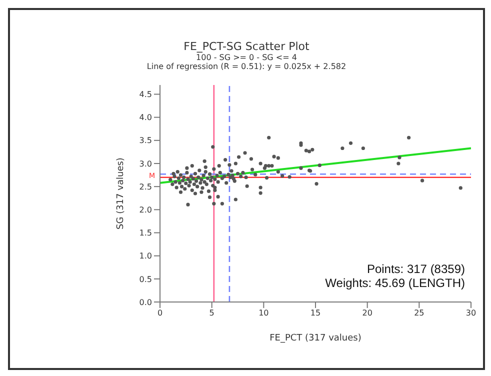  I want to click on x-tick-label: 20, so click(367, 313).